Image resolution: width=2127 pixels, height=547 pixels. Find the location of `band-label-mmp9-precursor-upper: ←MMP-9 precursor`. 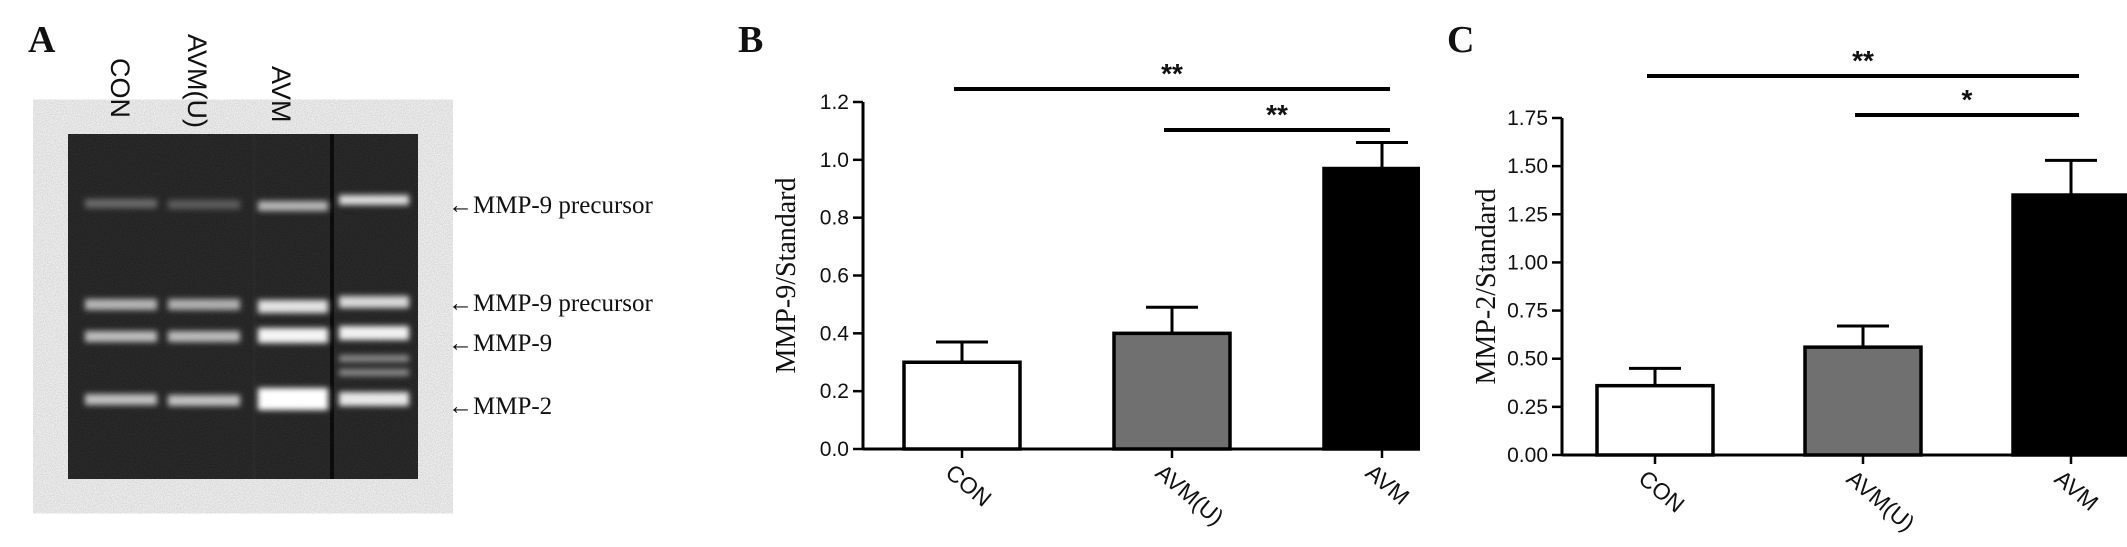

band-label-mmp9-precursor-upper: ←MMP-9 precursor is located at coordinates (551, 205).